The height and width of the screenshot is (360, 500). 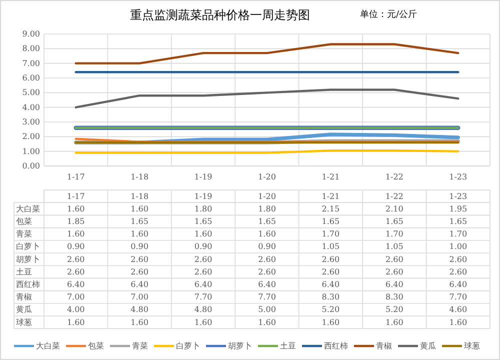 What do you see at coordinates (288, 346) in the screenshot?
I see `legend-label: 土豆` at bounding box center [288, 346].